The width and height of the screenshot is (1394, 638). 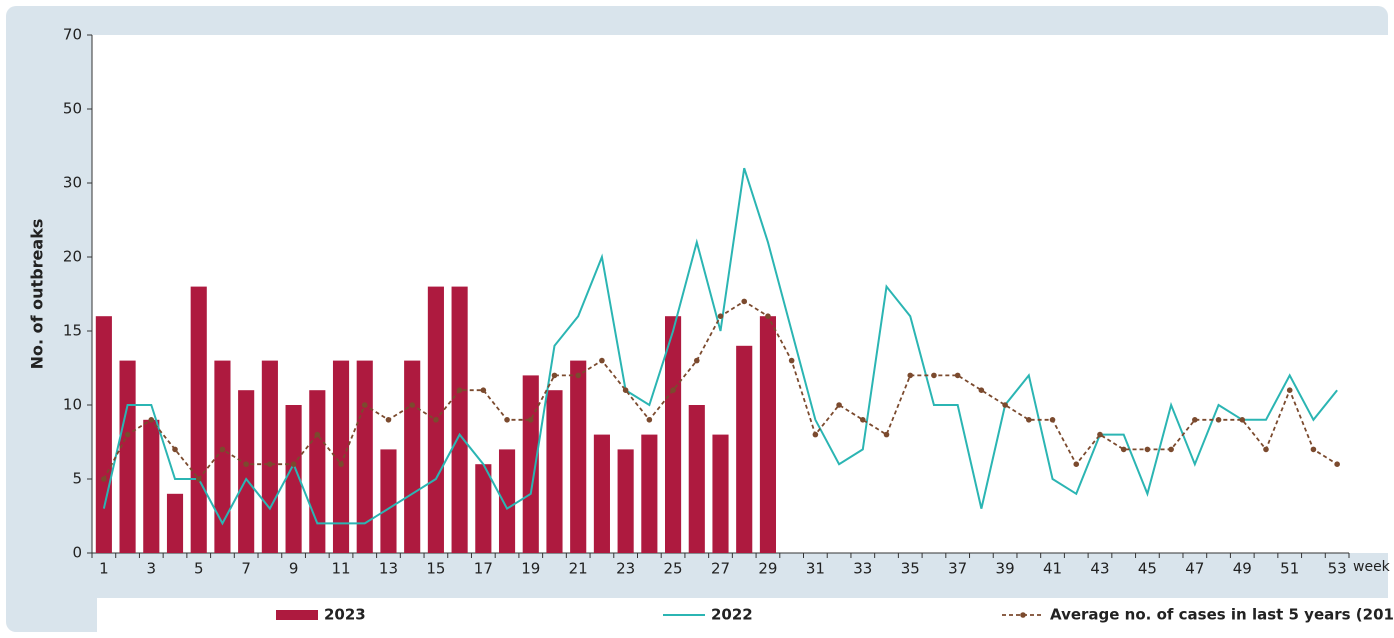 What do you see at coordinates (732, 615) in the screenshot?
I see `legend-label: 2022` at bounding box center [732, 615].